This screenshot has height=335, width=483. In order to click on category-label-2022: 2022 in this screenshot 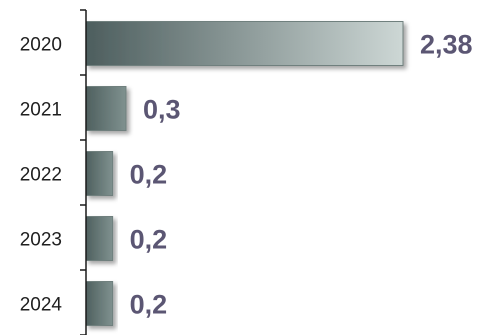, I will do `click(41, 175)`.